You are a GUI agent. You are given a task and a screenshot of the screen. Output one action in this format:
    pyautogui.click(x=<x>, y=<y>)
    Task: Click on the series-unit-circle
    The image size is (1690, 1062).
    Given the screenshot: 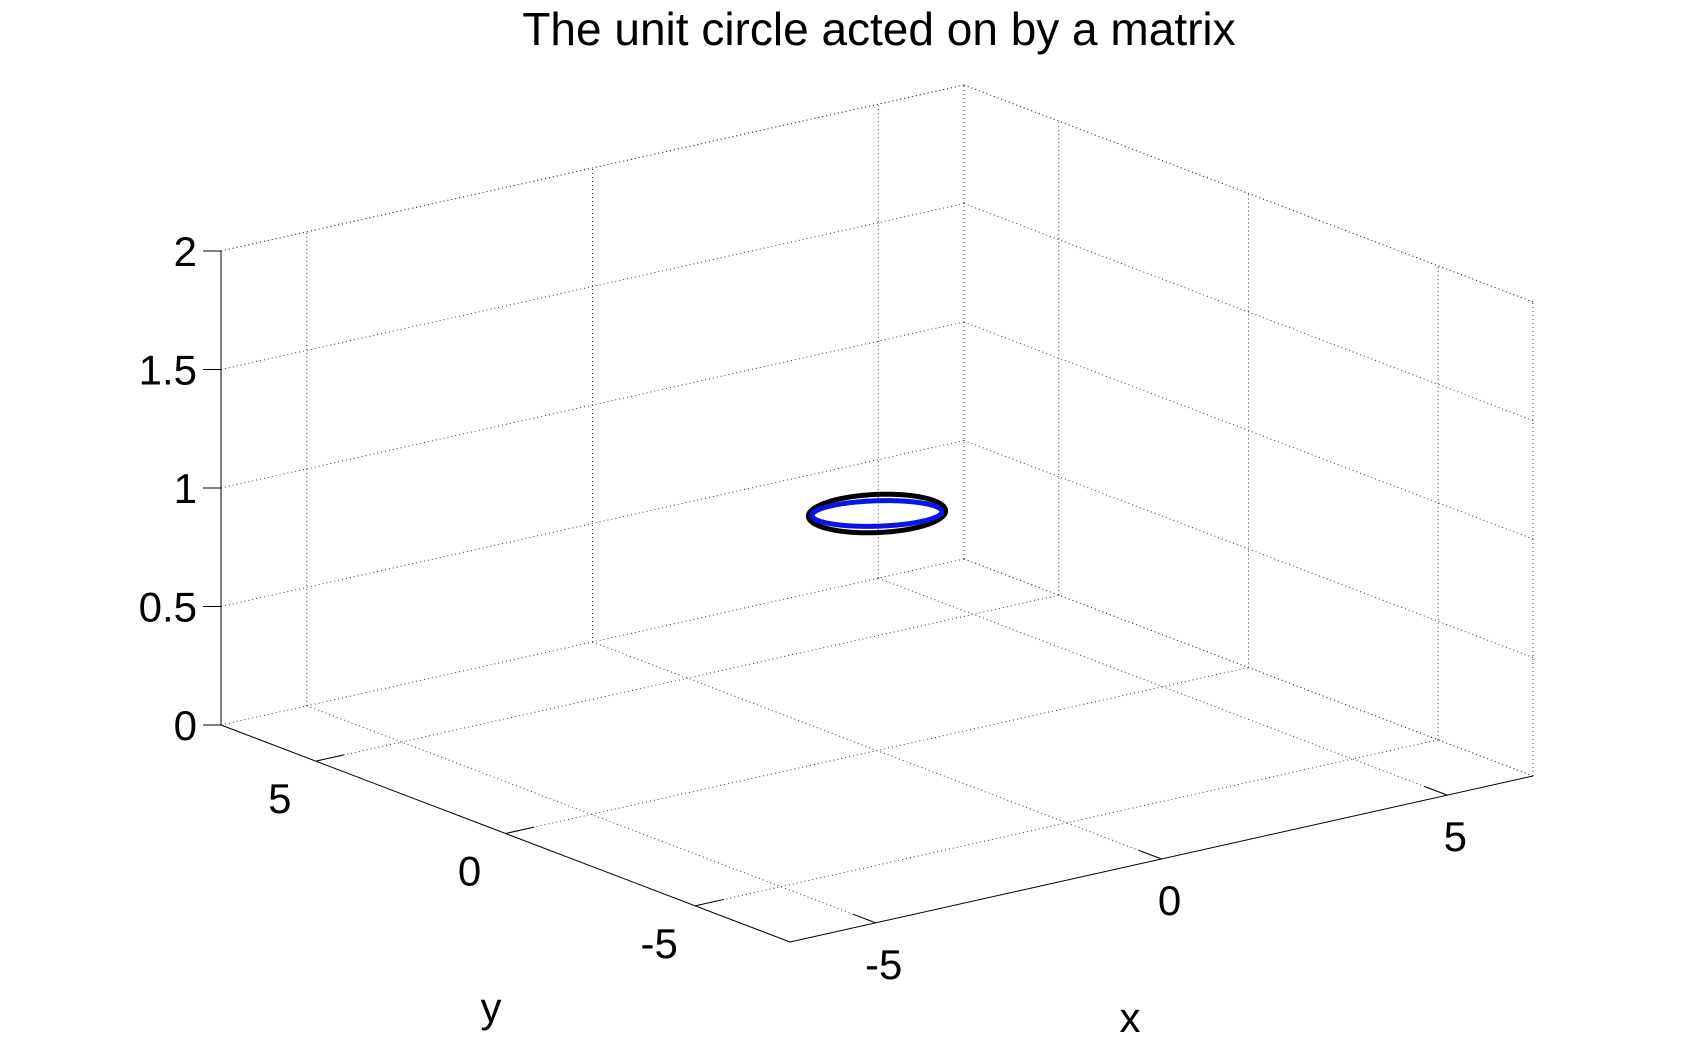 What is the action you would take?
    pyautogui.click(x=877, y=513)
    